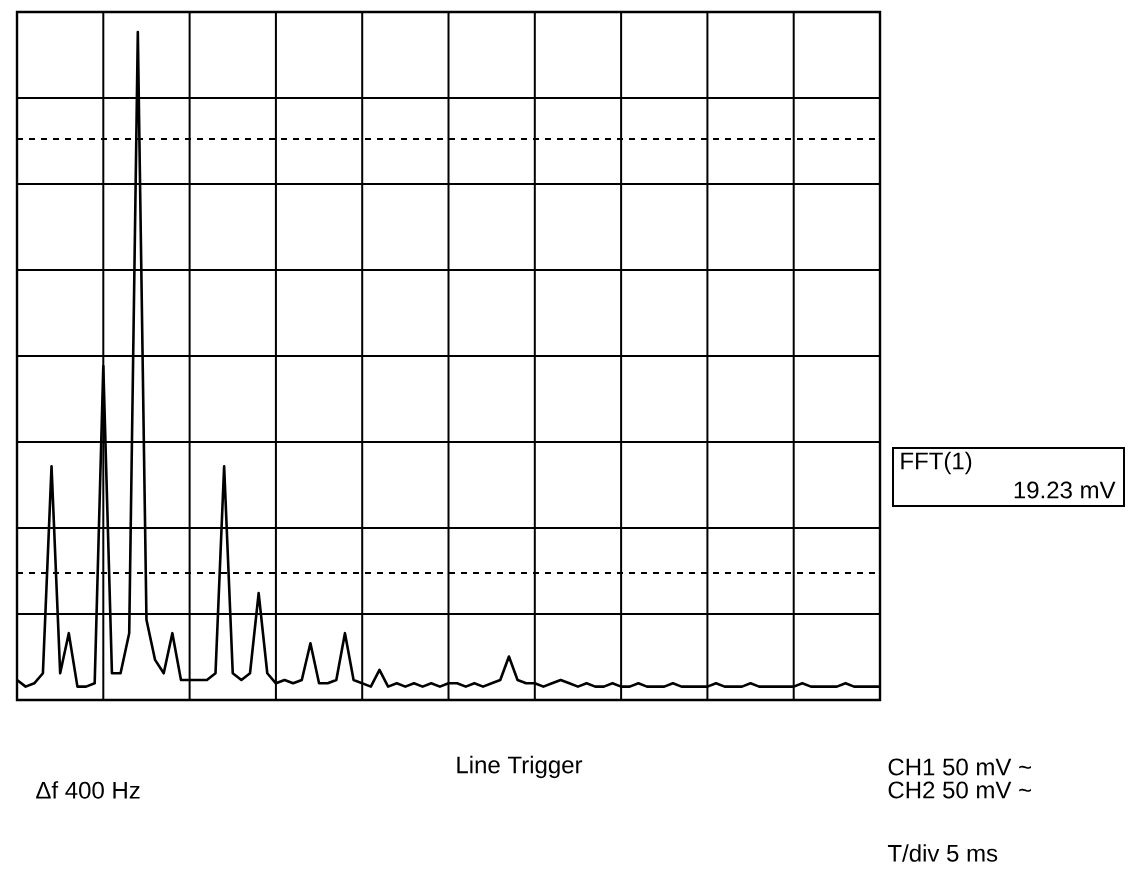 Image resolution: width=1129 pixels, height=877 pixels. What do you see at coordinates (1065, 490) in the screenshot?
I see `text: 19.23 mV` at bounding box center [1065, 490].